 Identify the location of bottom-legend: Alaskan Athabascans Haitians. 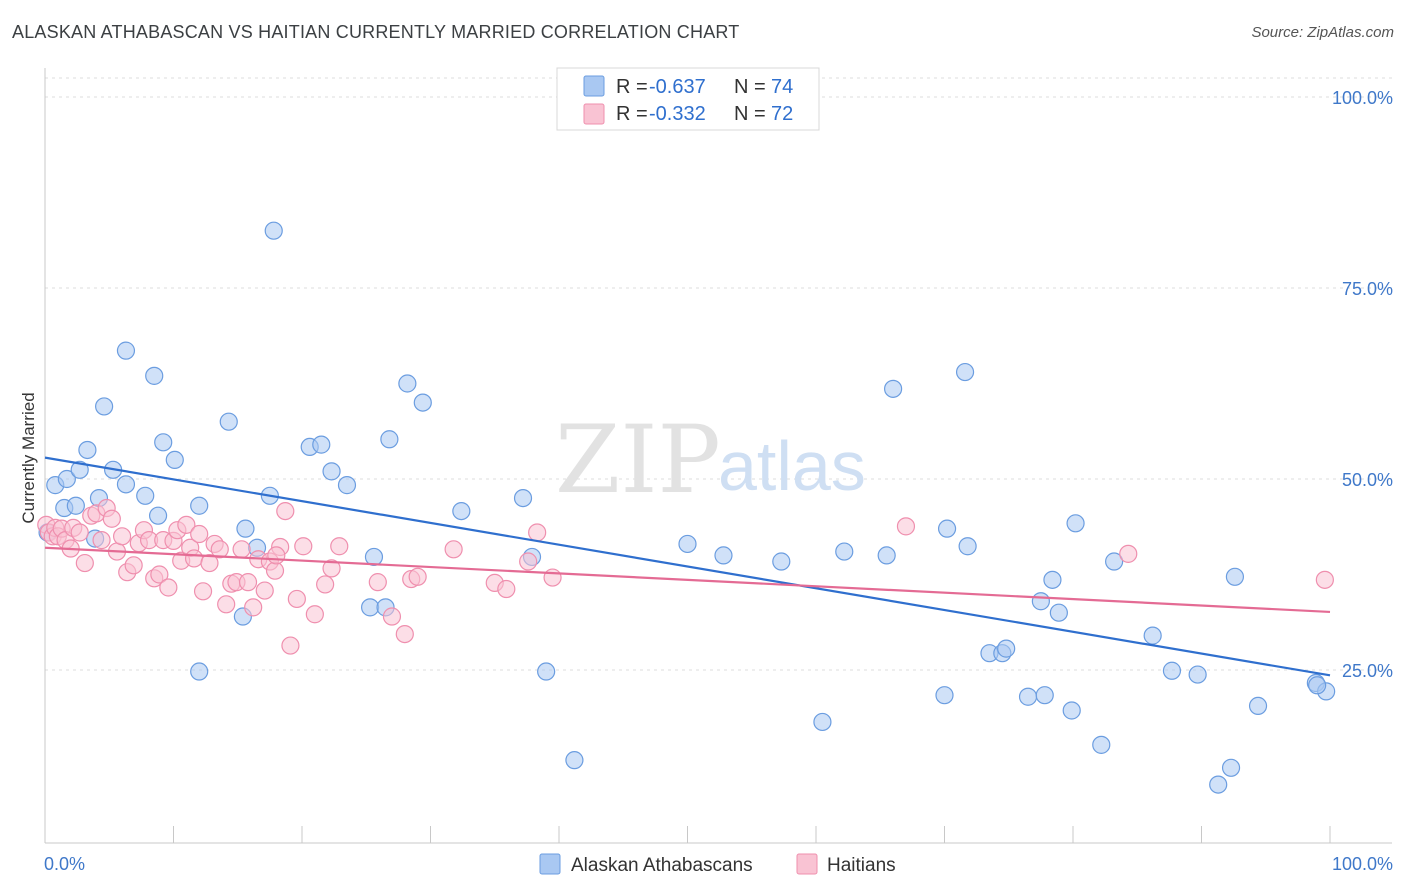
(717, 864).